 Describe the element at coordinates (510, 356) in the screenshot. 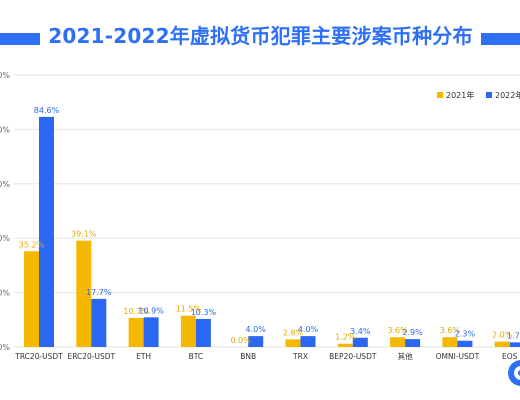

I see `x-tick-label: EOS` at that location.